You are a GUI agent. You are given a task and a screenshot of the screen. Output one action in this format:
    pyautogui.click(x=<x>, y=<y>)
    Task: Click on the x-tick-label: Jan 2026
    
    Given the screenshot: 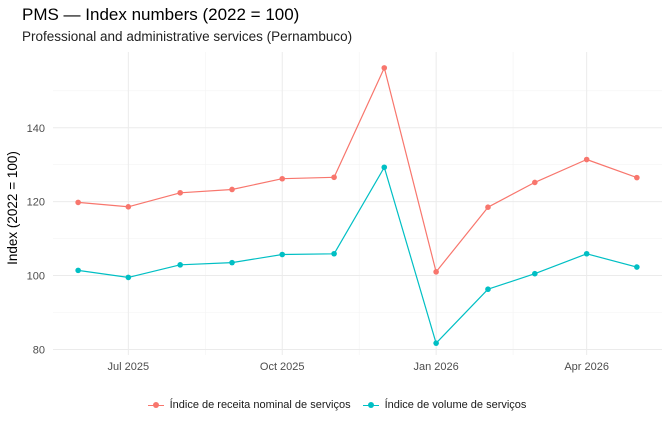 What is the action you would take?
    pyautogui.click(x=435, y=367)
    